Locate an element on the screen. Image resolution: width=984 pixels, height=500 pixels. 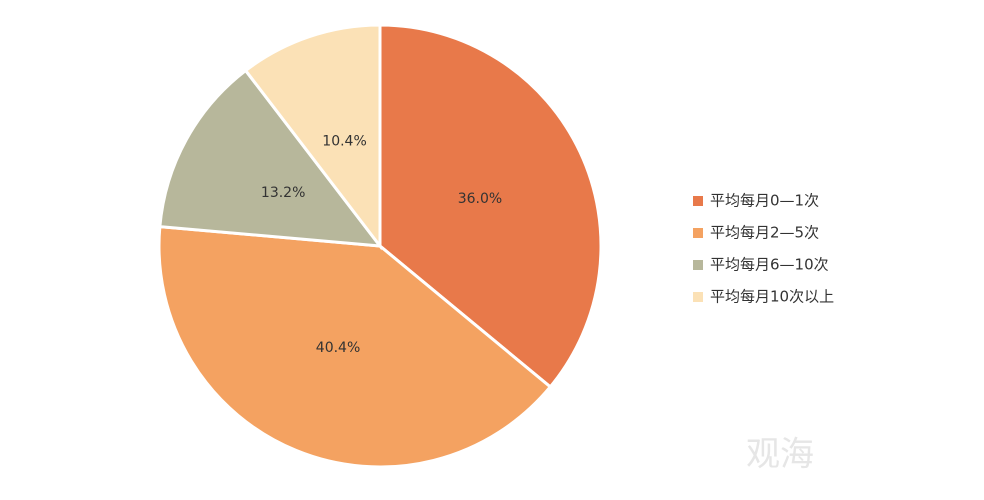
slice-label: 40.4% is located at coordinates (338, 348).